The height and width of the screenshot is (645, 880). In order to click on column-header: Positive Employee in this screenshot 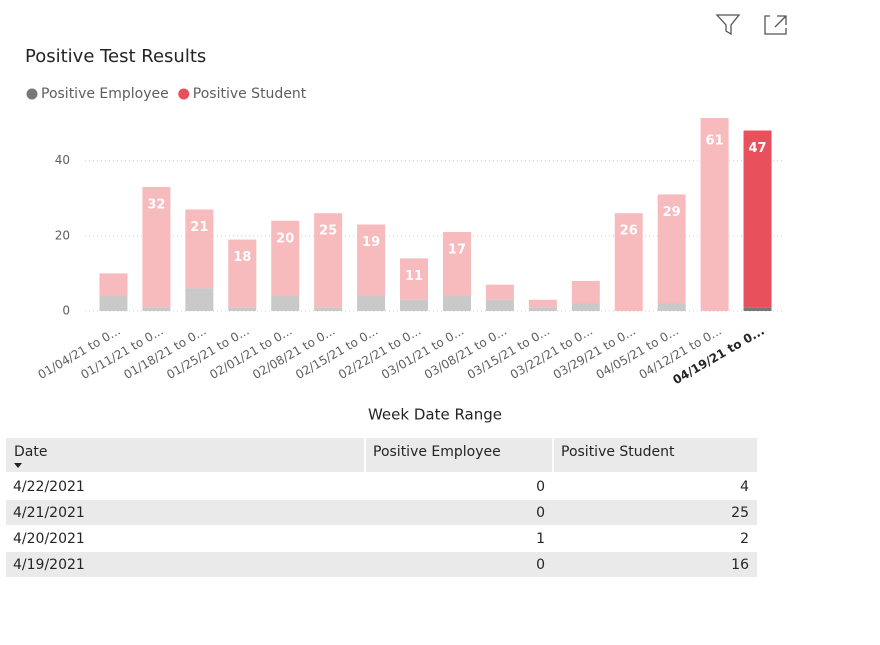, I will do `click(437, 452)`.